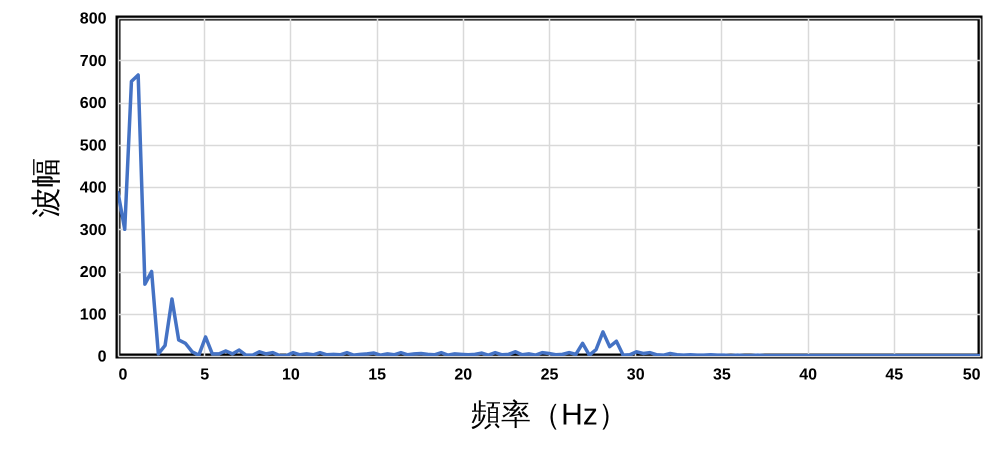 The height and width of the screenshot is (454, 995). What do you see at coordinates (377, 375) in the screenshot?
I see `x-tick-label: 15` at bounding box center [377, 375].